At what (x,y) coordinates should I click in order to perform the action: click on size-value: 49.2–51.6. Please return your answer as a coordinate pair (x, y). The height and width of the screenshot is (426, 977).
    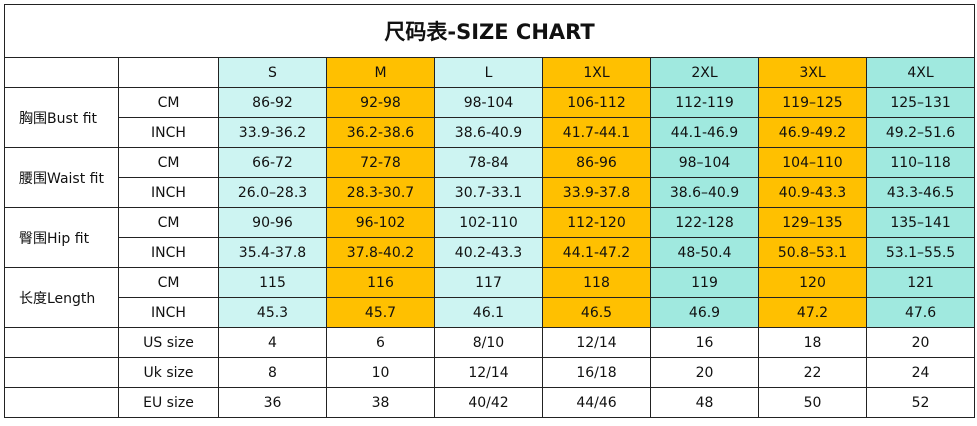
    Looking at the image, I should click on (920, 132).